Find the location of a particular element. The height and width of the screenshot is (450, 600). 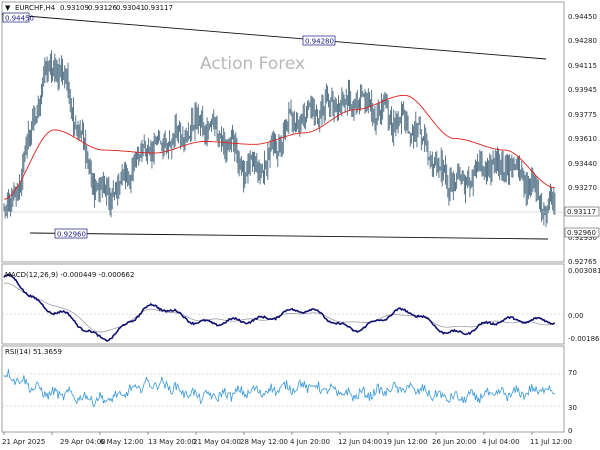

support-trendline is located at coordinates (289, 236).